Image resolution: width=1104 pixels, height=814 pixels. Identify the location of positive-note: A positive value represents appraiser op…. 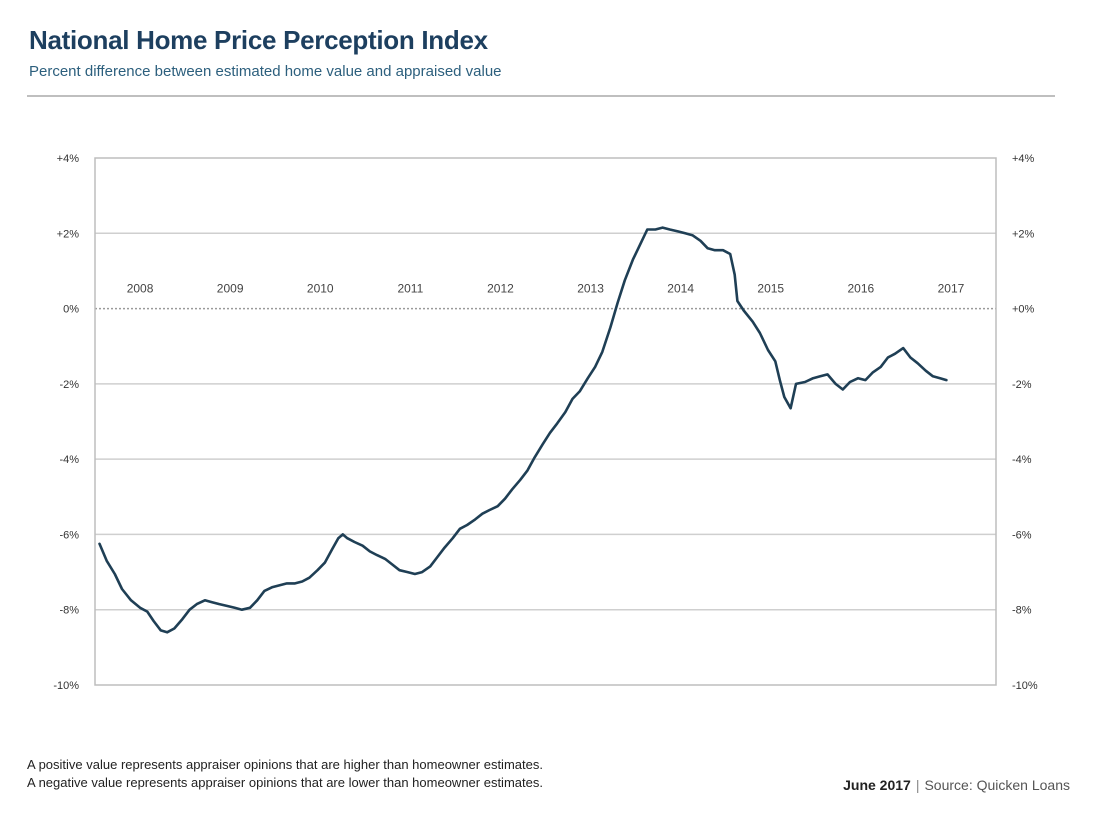
(285, 764).